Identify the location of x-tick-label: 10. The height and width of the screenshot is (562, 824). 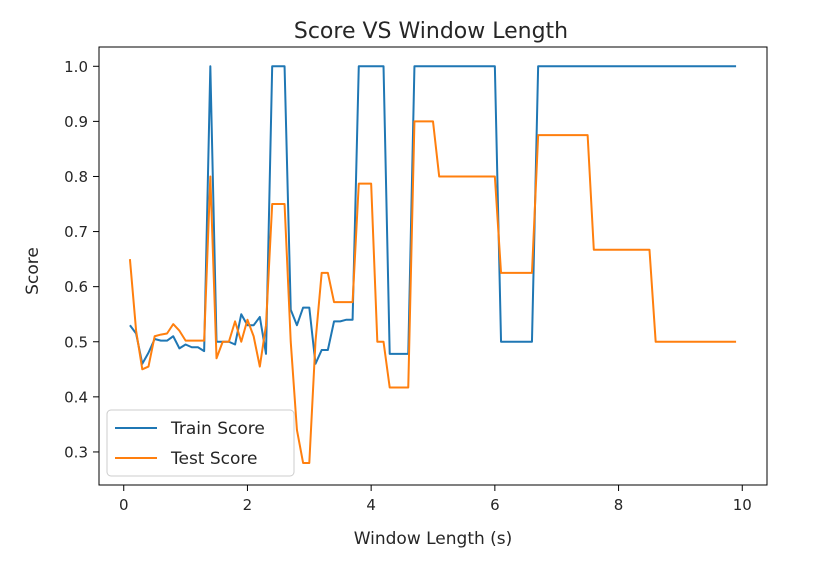
(742, 505).